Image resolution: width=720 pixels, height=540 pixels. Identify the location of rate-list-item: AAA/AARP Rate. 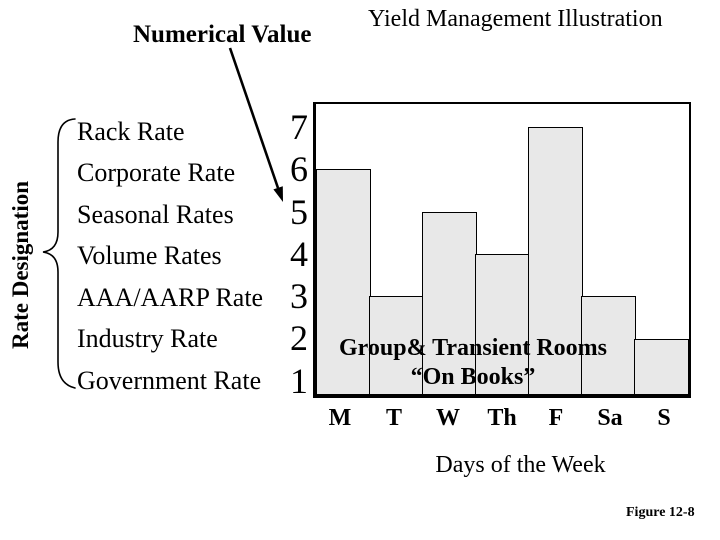
(170, 297).